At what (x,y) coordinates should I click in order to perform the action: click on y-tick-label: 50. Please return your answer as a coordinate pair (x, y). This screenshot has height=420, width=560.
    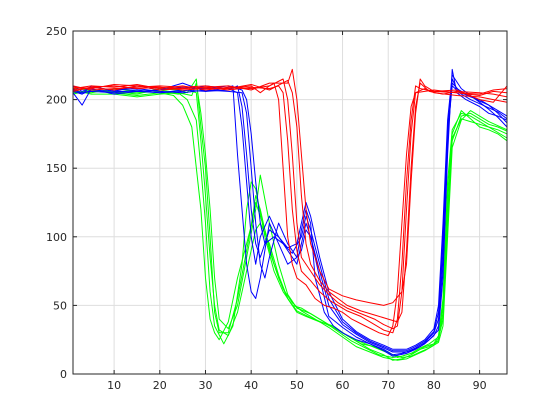
    Looking at the image, I should click on (60, 305).